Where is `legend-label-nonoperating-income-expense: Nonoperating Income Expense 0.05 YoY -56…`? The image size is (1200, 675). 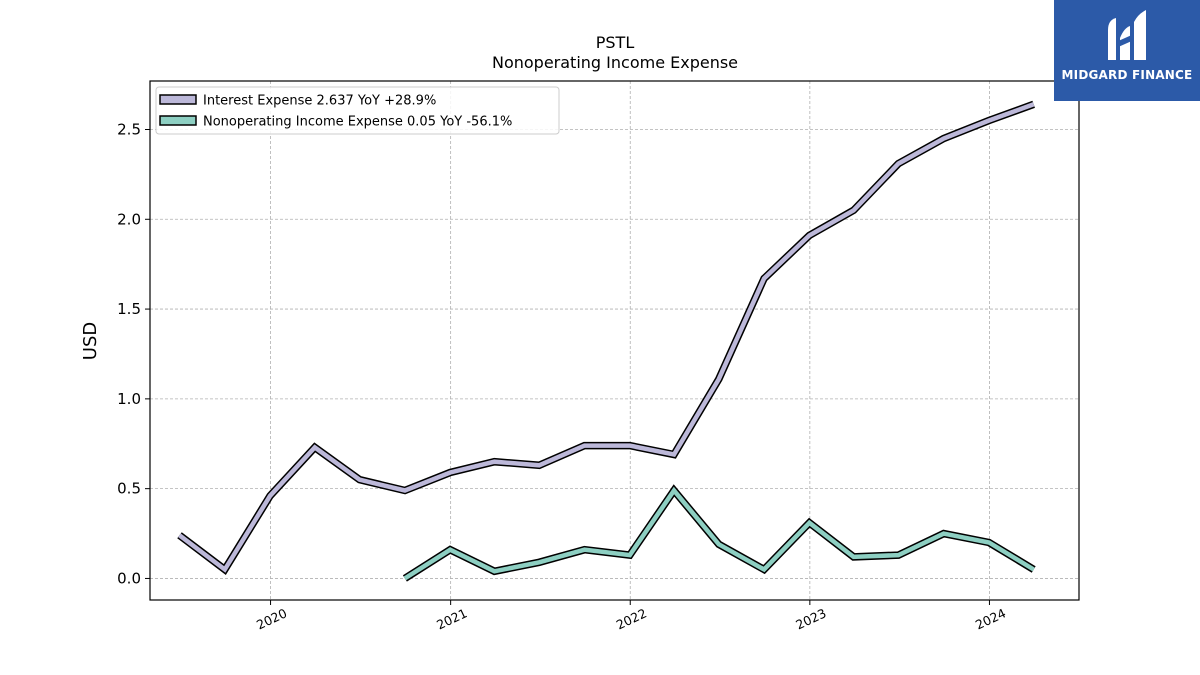
legend-label-nonoperating-income-expense: Nonoperating Income Expense 0.05 YoY -56… is located at coordinates (357, 122).